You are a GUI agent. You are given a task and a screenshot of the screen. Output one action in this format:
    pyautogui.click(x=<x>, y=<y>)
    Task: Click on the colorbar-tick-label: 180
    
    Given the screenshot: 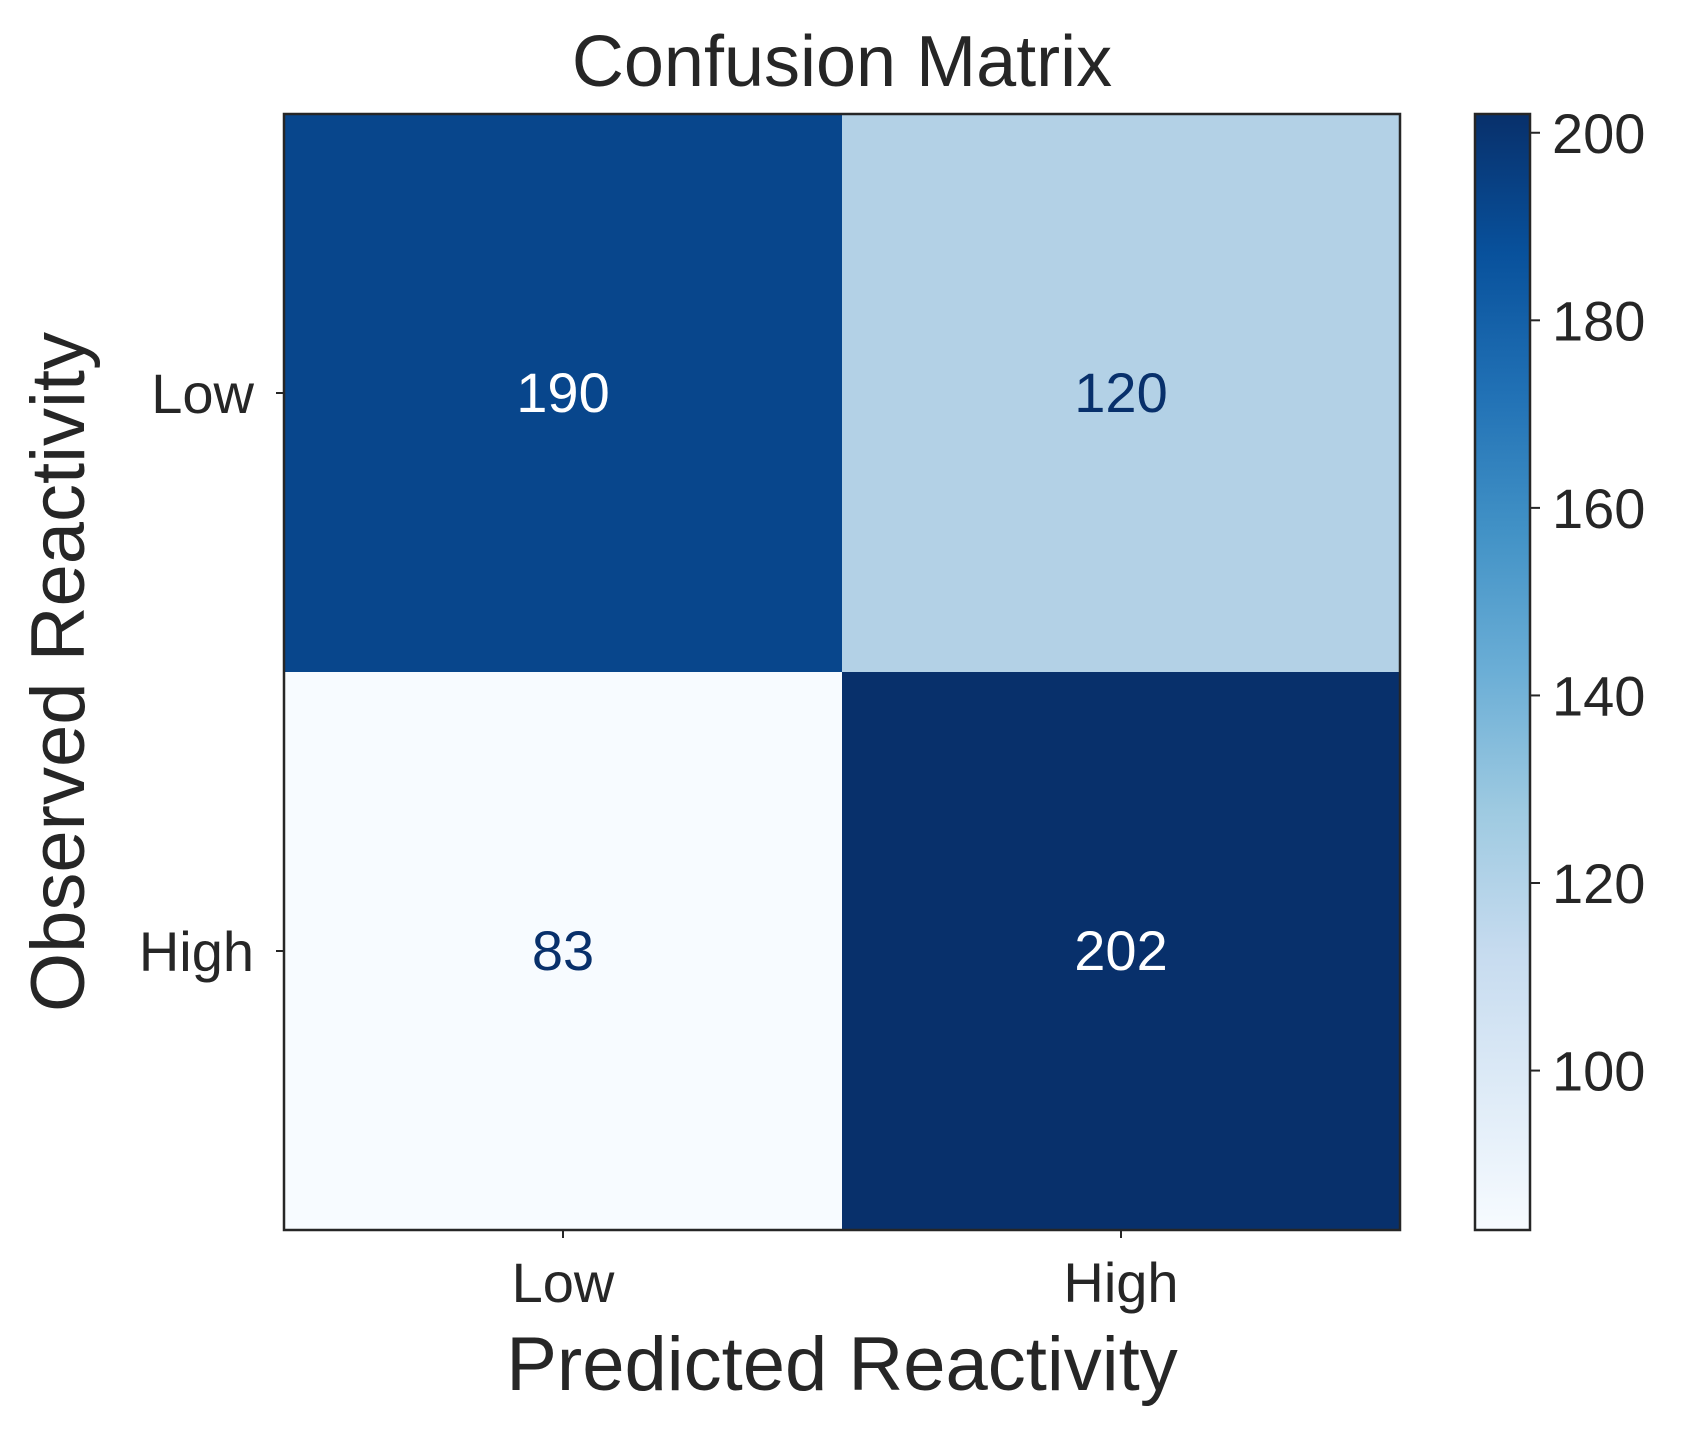 What is the action you would take?
    pyautogui.click(x=1598, y=320)
    